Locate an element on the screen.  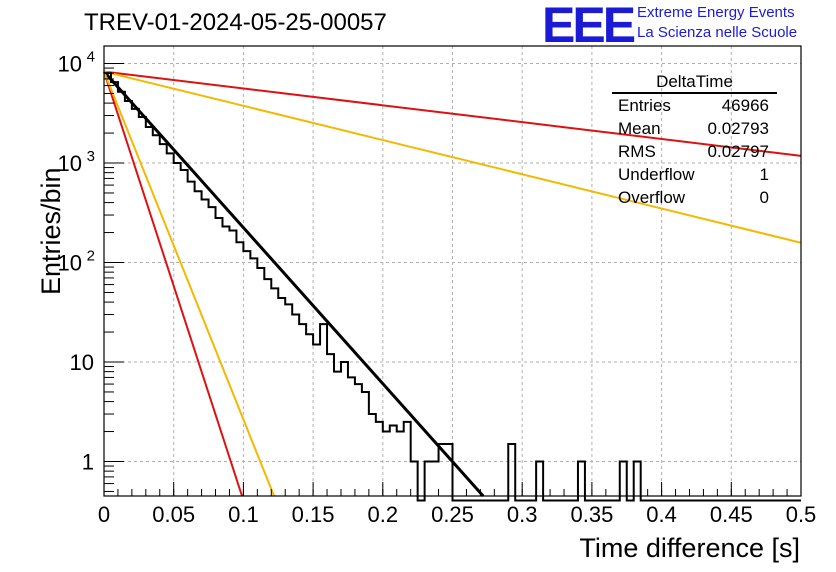
x-tick-label: 0.2 is located at coordinates (383, 514).